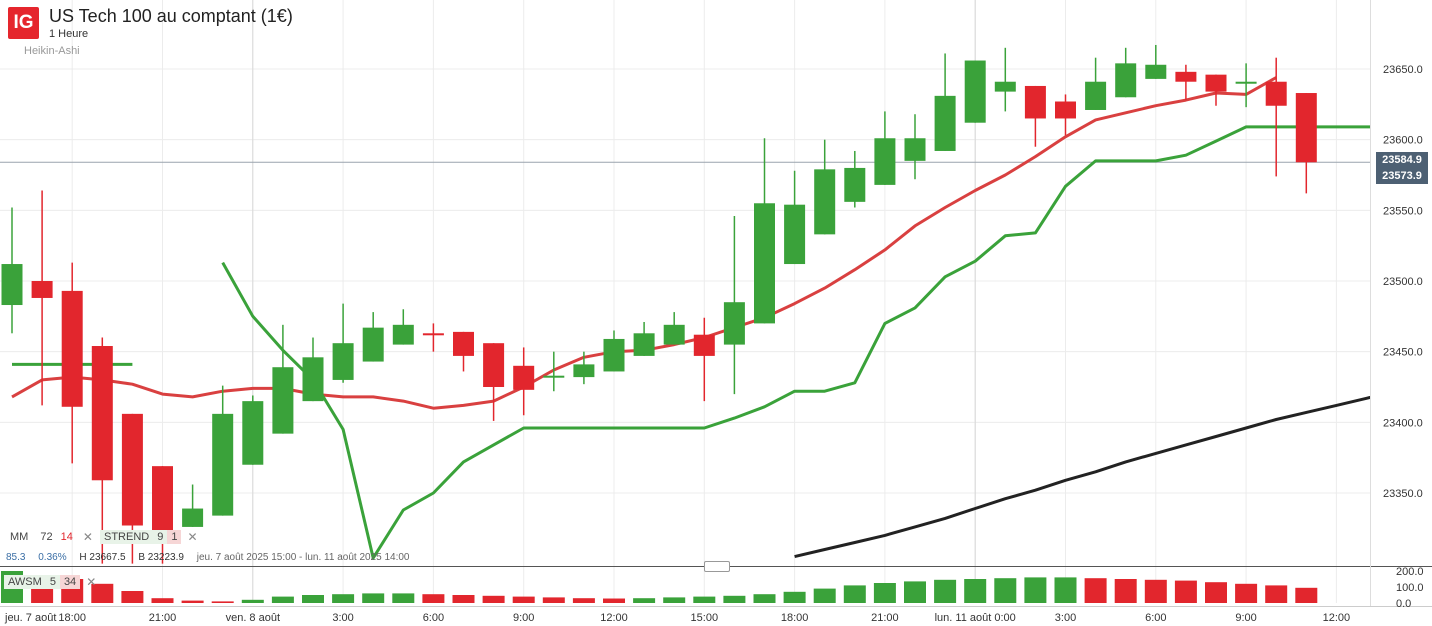  Describe the element at coordinates (52, 51) in the screenshot. I see `chart-style-label: Heikin-Ashi` at that location.